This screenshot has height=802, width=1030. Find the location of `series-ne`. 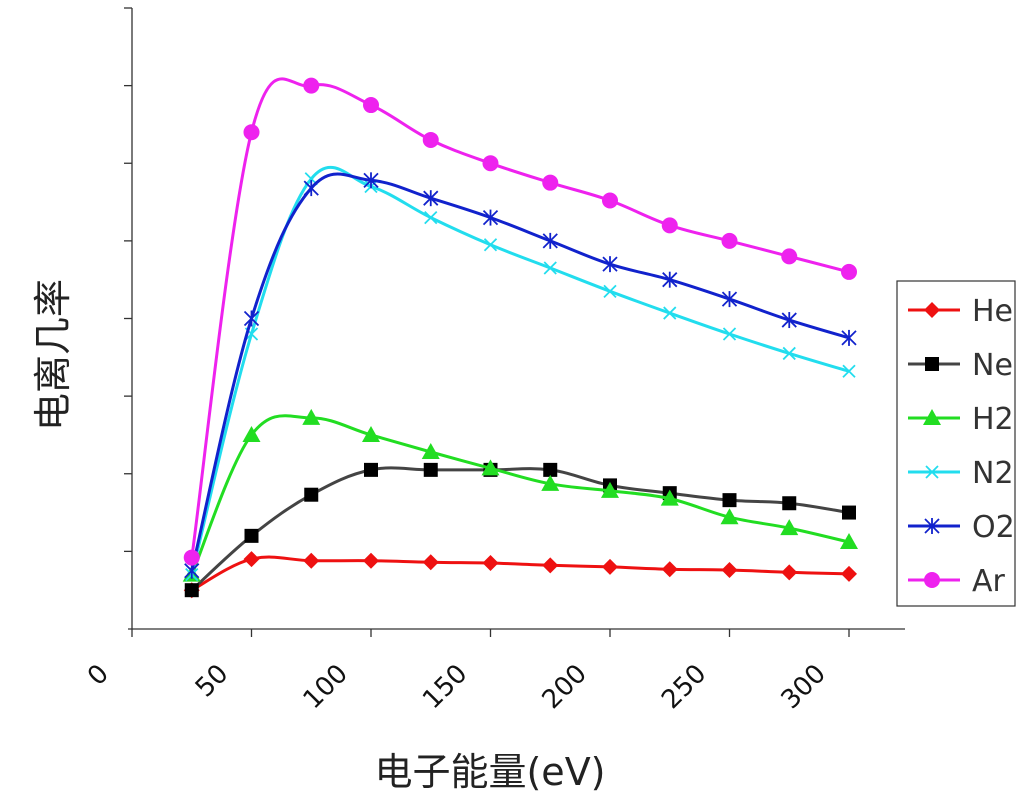

series-ne is located at coordinates (520, 530).